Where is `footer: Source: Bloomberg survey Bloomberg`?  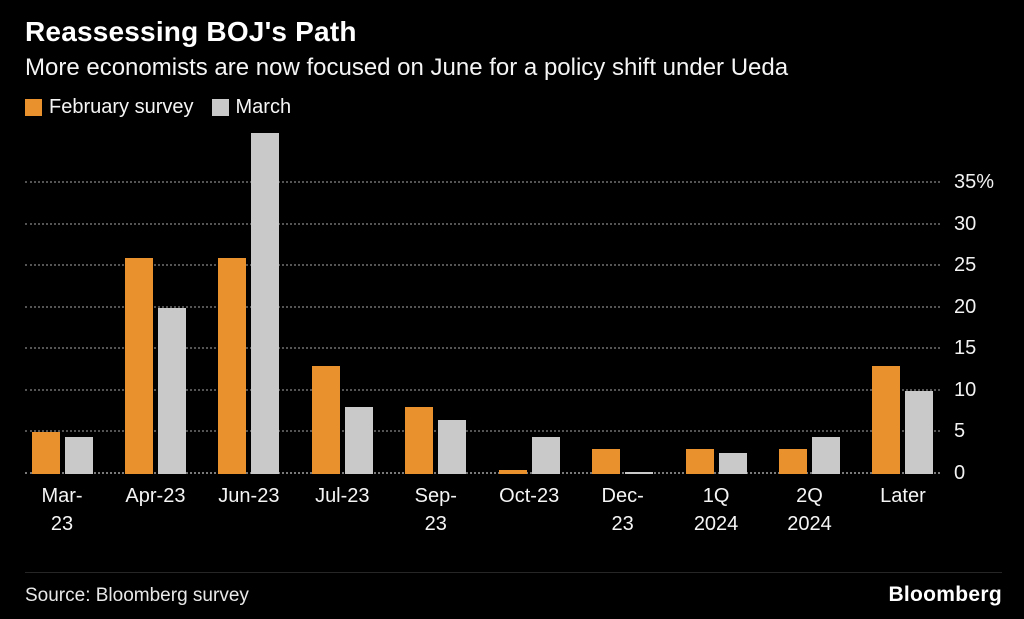 footer: Source: Bloomberg survey Bloomberg is located at coordinates (513, 589).